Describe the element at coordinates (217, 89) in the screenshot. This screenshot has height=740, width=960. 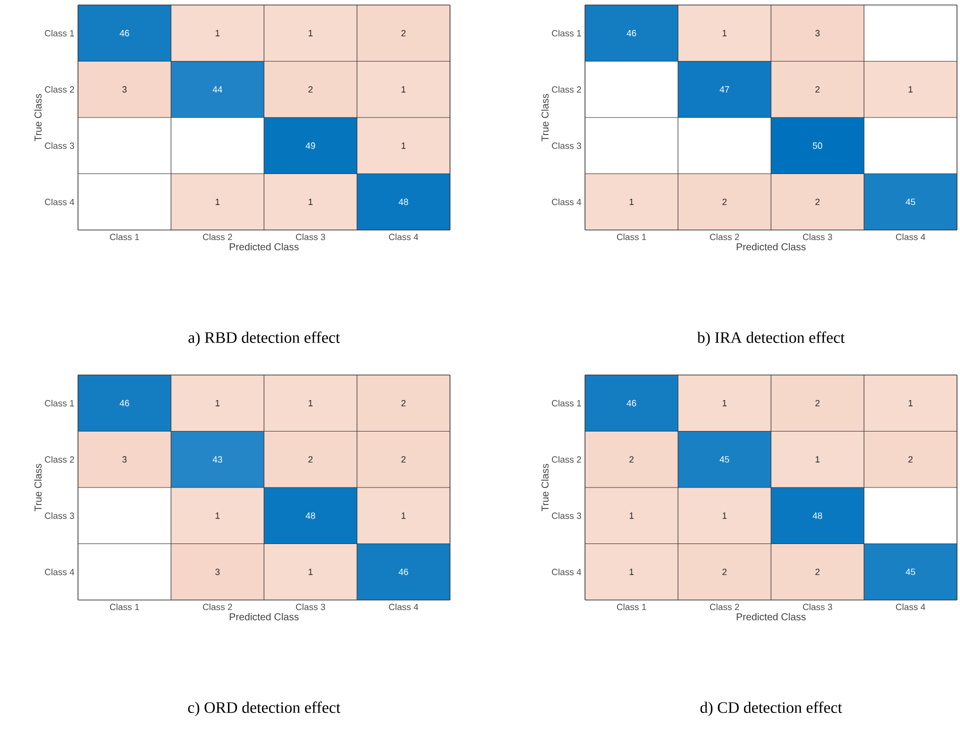
I see `data-label: 44` at that location.